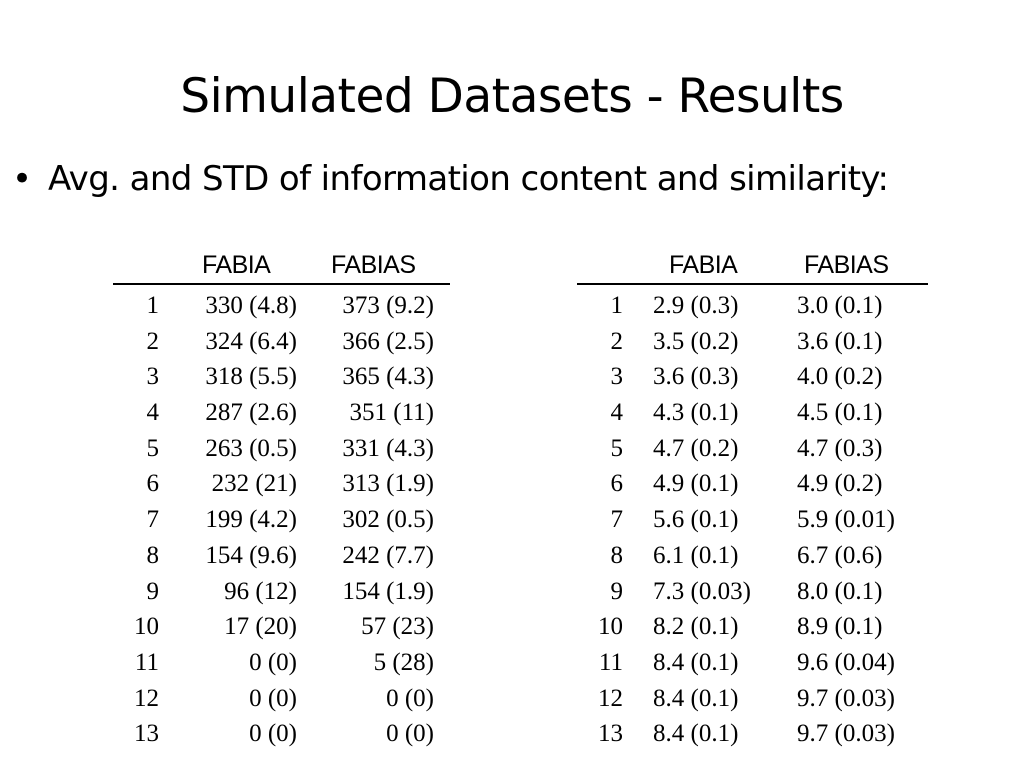 This screenshot has height=768, width=1024. I want to click on fabias-value-cell: 57 (23), so click(397, 627).